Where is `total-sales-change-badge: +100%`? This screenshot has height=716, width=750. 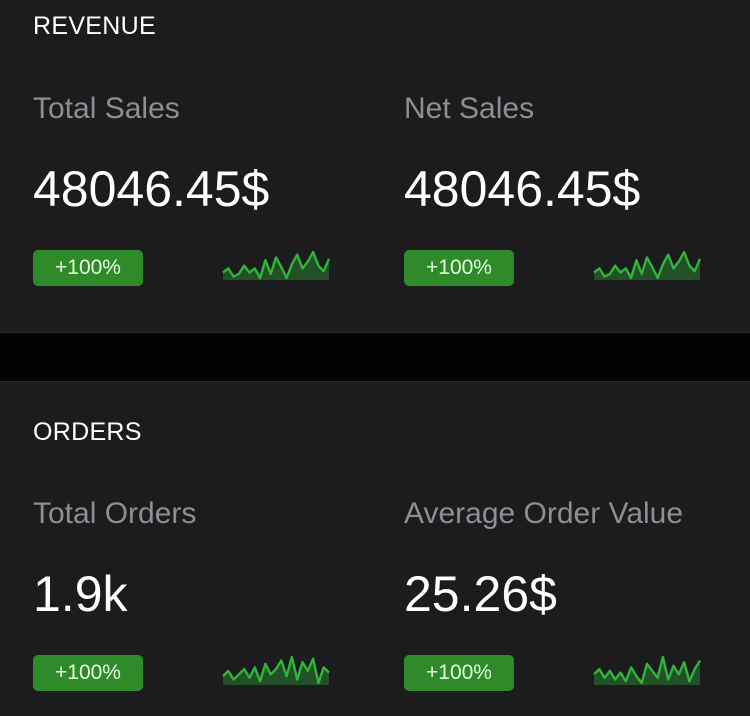
total-sales-change-badge: +100% is located at coordinates (88, 268).